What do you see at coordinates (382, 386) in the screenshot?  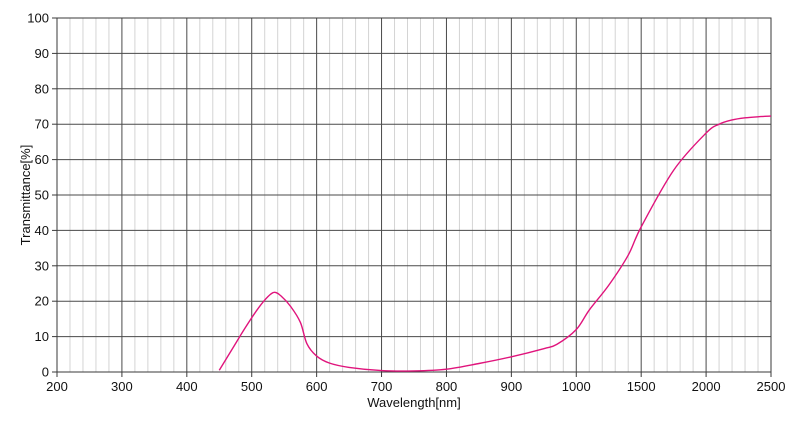 I see `x-tick-label: 700` at bounding box center [382, 386].